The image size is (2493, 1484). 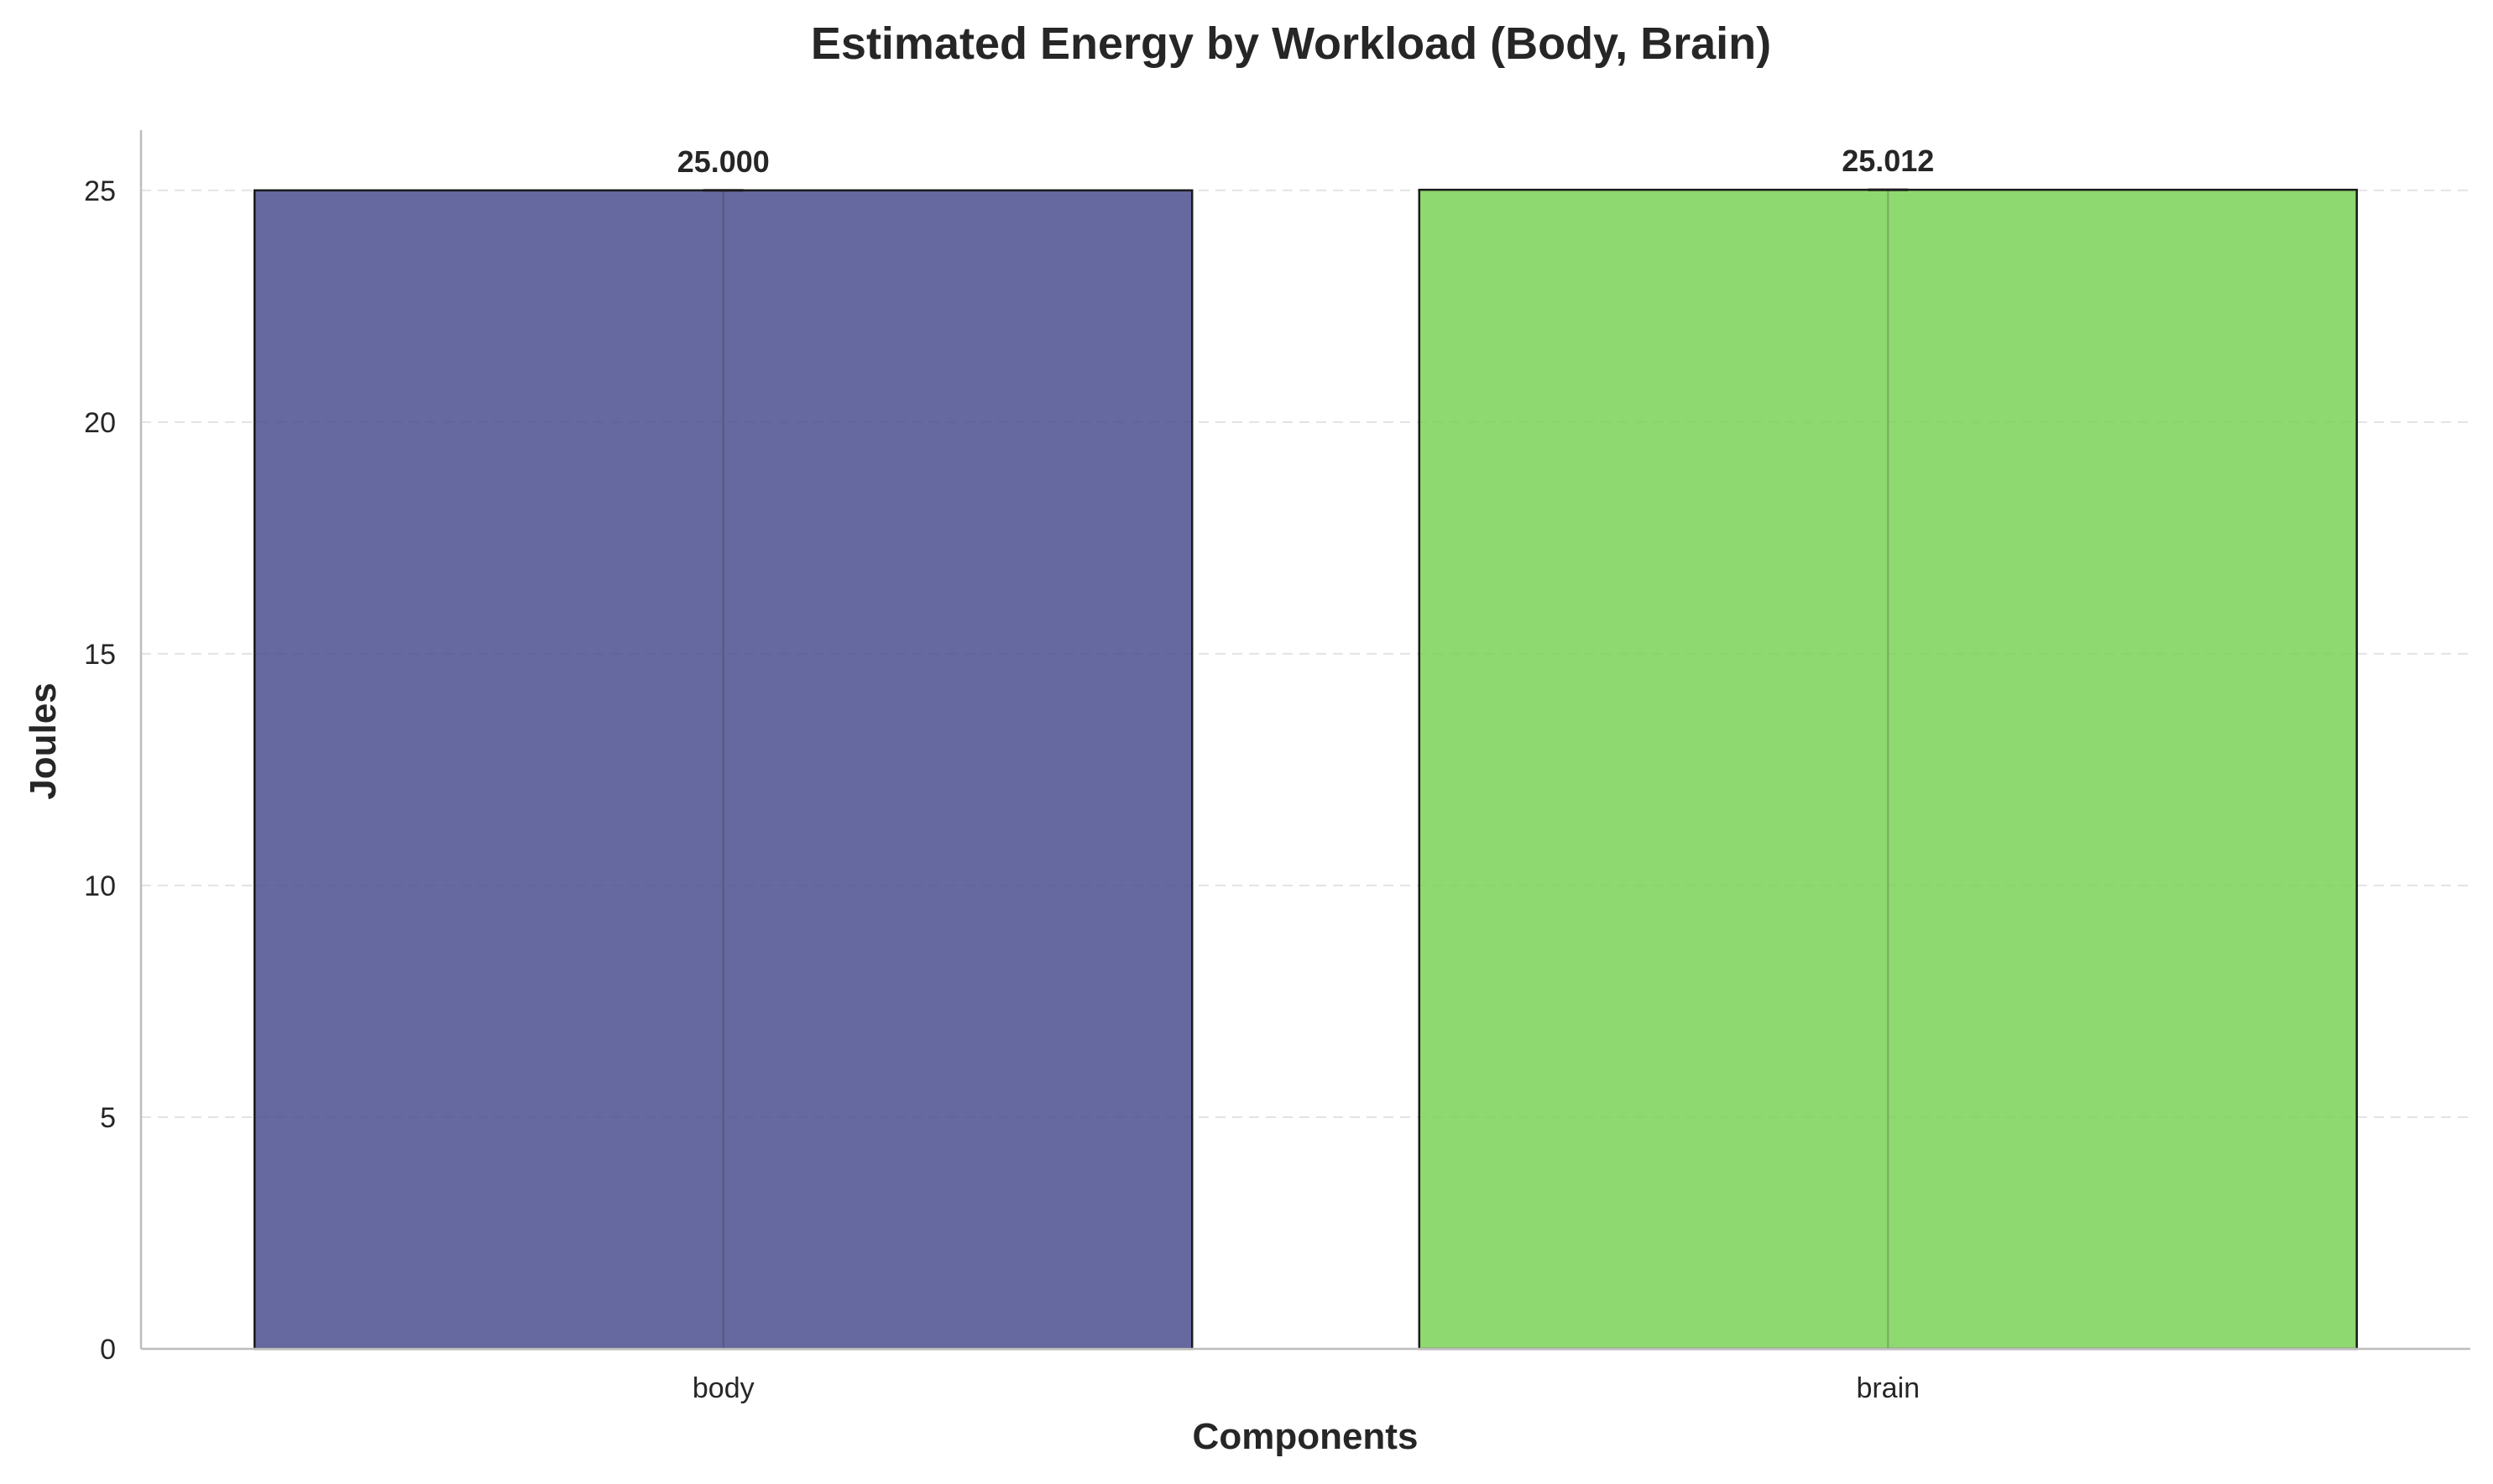 What do you see at coordinates (100, 423) in the screenshot?
I see `y-tick-label: 20` at bounding box center [100, 423].